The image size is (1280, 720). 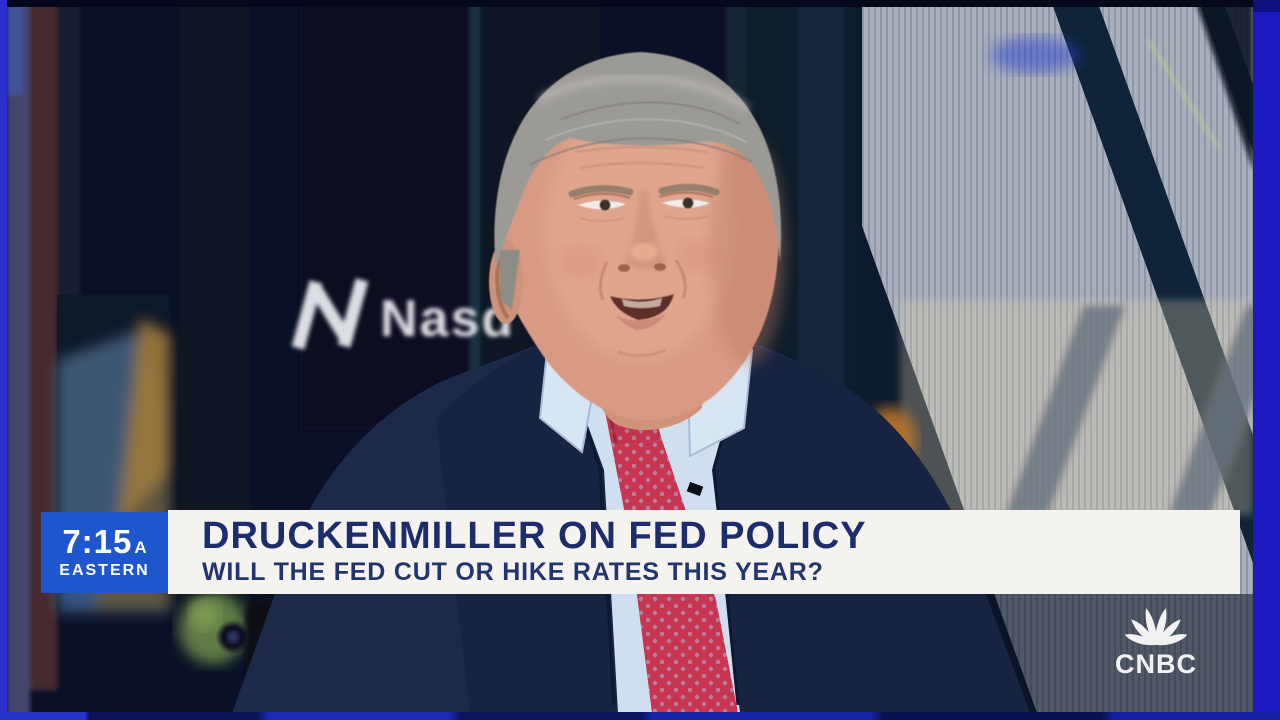 I want to click on time-box: 7:15 A EASTERN, so click(x=104, y=552).